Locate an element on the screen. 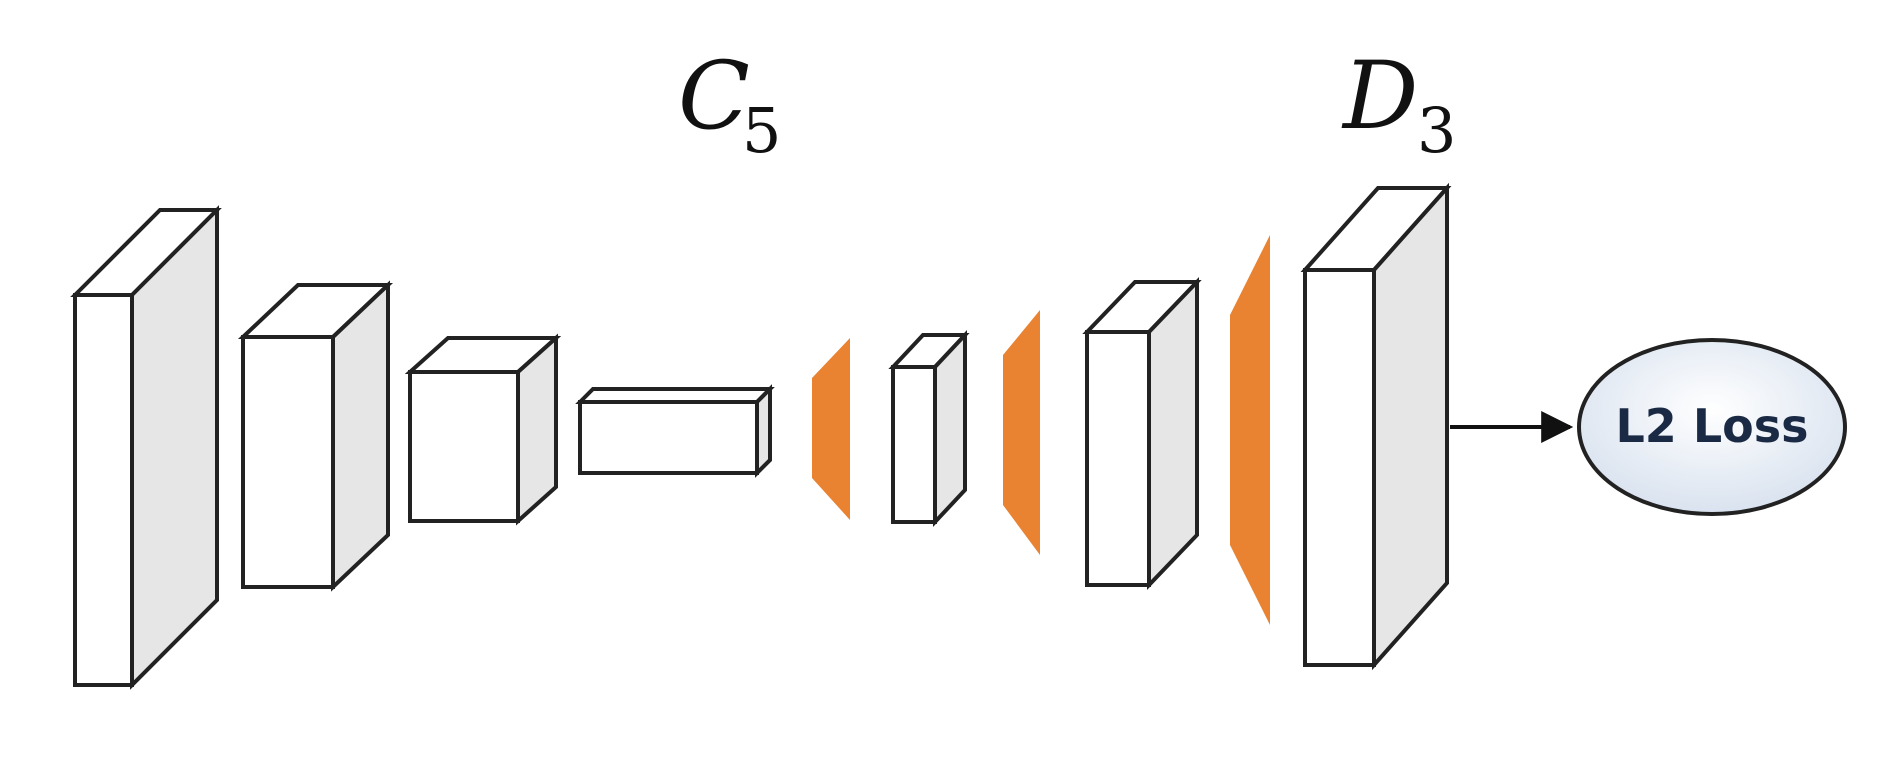  label-d3-subscript: 3 is located at coordinates (1436, 130).